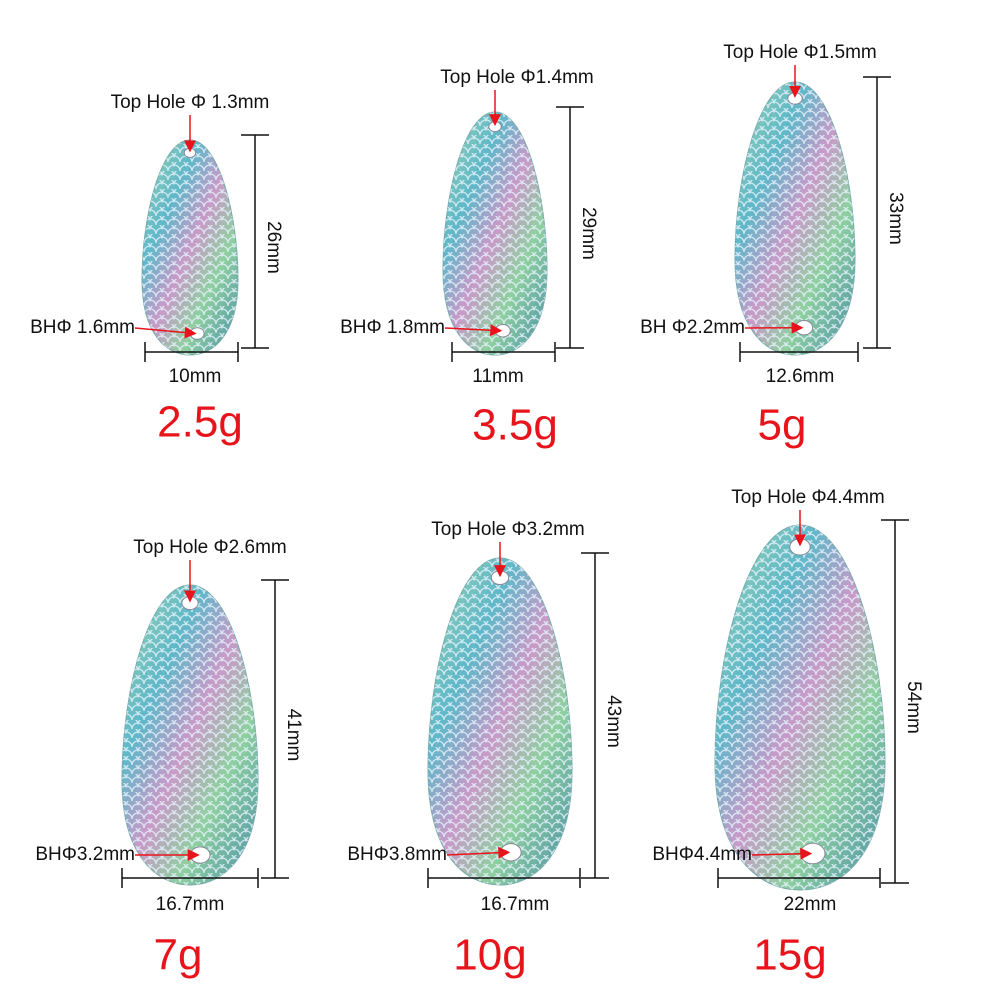 Image resolution: width=1000 pixels, height=1000 pixels. I want to click on weight-label: 10g, so click(489, 955).